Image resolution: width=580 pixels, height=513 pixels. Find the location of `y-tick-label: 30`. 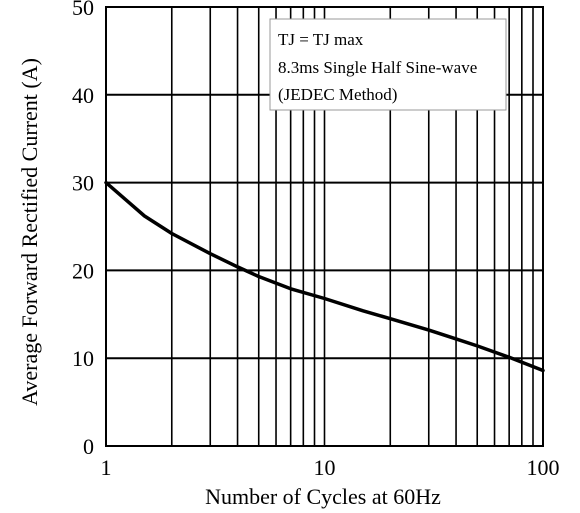

y-tick-label: 30 is located at coordinates (83, 183).